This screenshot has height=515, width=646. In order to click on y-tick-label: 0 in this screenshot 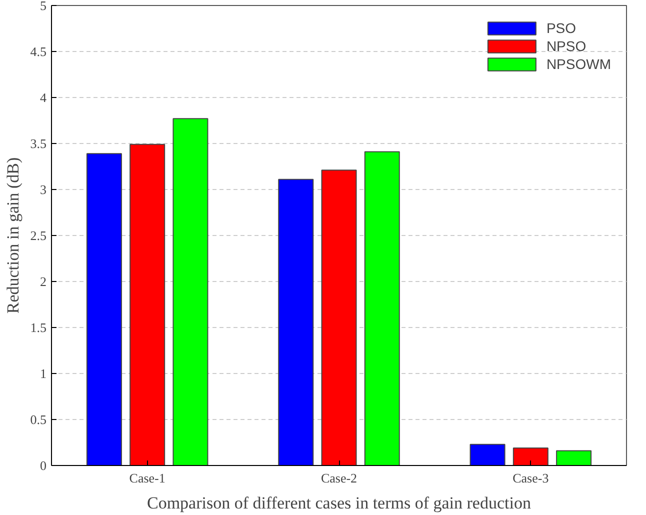, I will do `click(43, 465)`.